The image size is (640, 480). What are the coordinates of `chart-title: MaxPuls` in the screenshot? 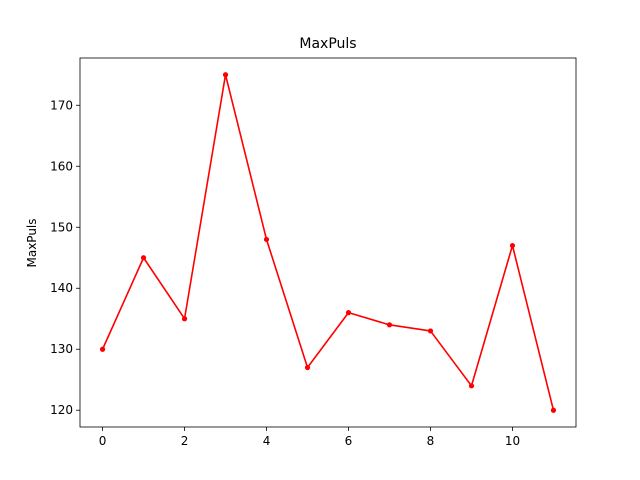 It's located at (327, 44).